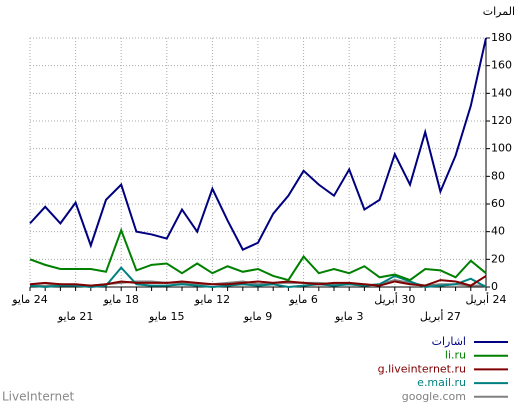 This screenshot has height=409, width=520. I want to click on legend-label: google.com, so click(434, 396).